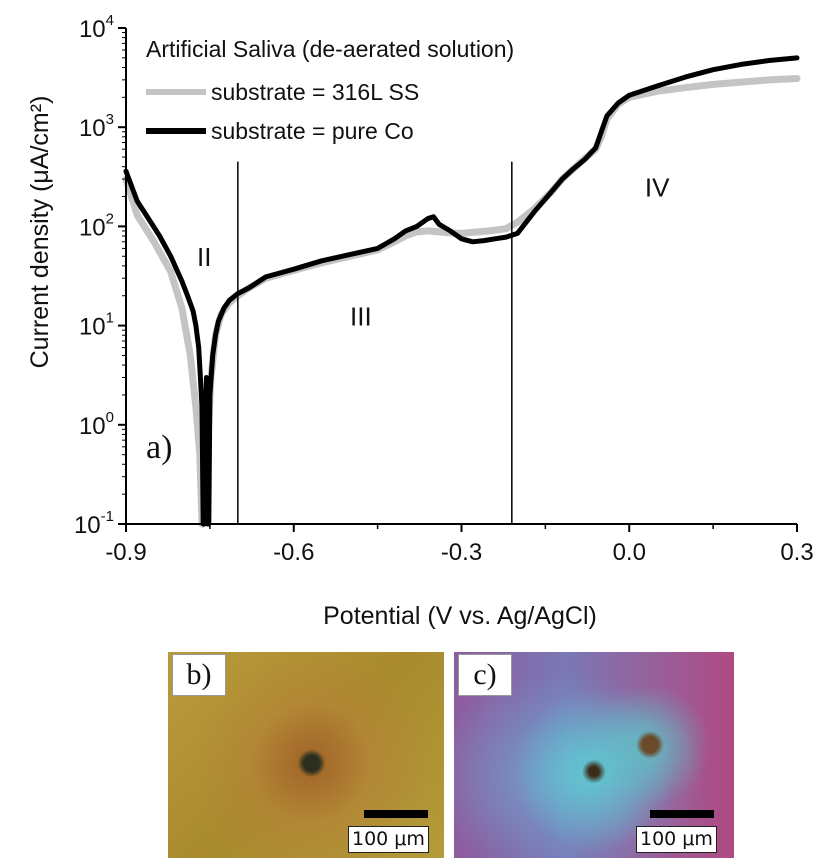 The width and height of the screenshot is (821, 861). I want to click on region-label-ii: II, so click(204, 257).